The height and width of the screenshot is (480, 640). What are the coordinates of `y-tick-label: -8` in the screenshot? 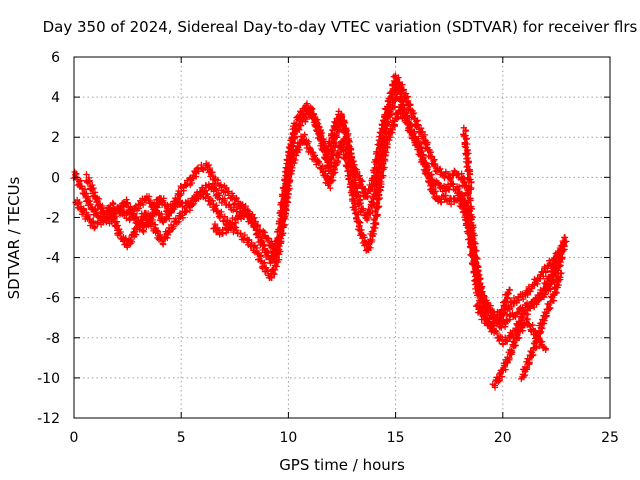 It's located at (53, 339).